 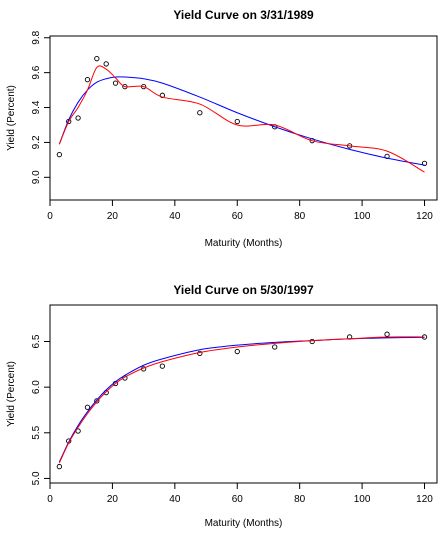 What do you see at coordinates (36, 432) in the screenshot?
I see `y-tick-label: 5.5` at bounding box center [36, 432].